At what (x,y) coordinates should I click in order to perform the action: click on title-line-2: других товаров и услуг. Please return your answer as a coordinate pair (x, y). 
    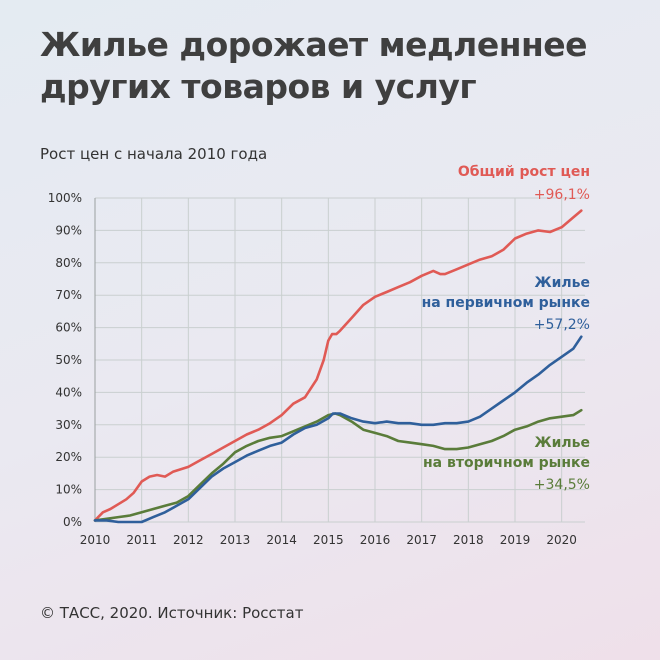
    Looking at the image, I should click on (258, 86).